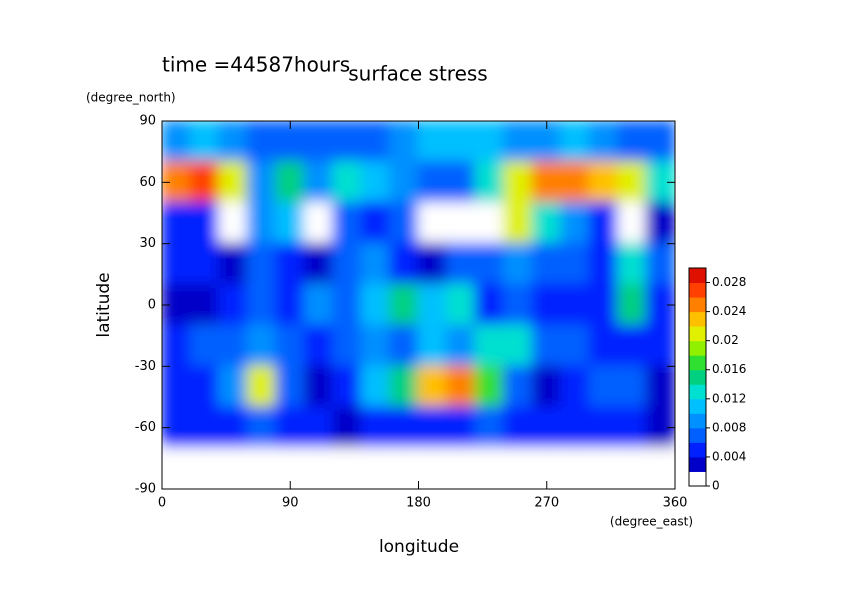 This screenshot has width=842, height=595. Describe the element at coordinates (145, 366) in the screenshot. I see `y-tick-label: -30` at that location.